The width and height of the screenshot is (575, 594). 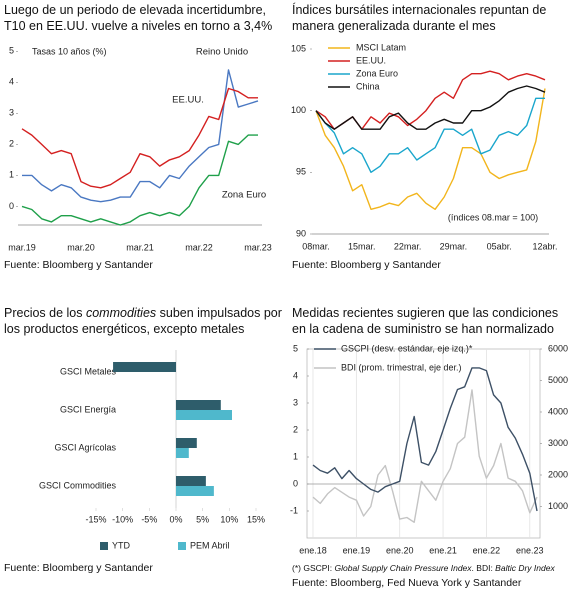 I want to click on y2-tick-label: 2000, so click(x=558, y=474).